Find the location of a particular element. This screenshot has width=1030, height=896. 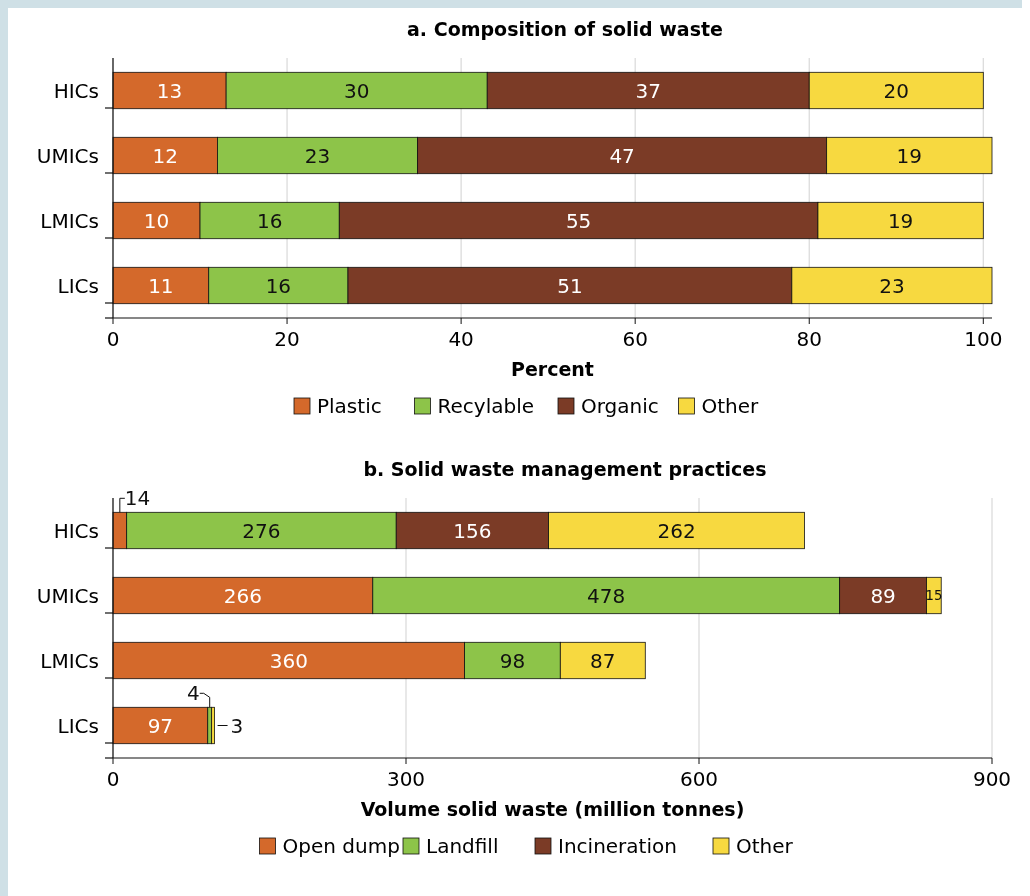

data-label: 4 is located at coordinates (193, 693).